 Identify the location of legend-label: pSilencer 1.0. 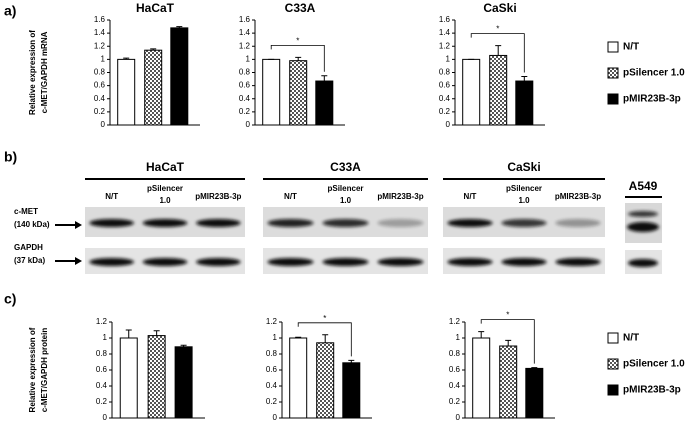
(654, 73).